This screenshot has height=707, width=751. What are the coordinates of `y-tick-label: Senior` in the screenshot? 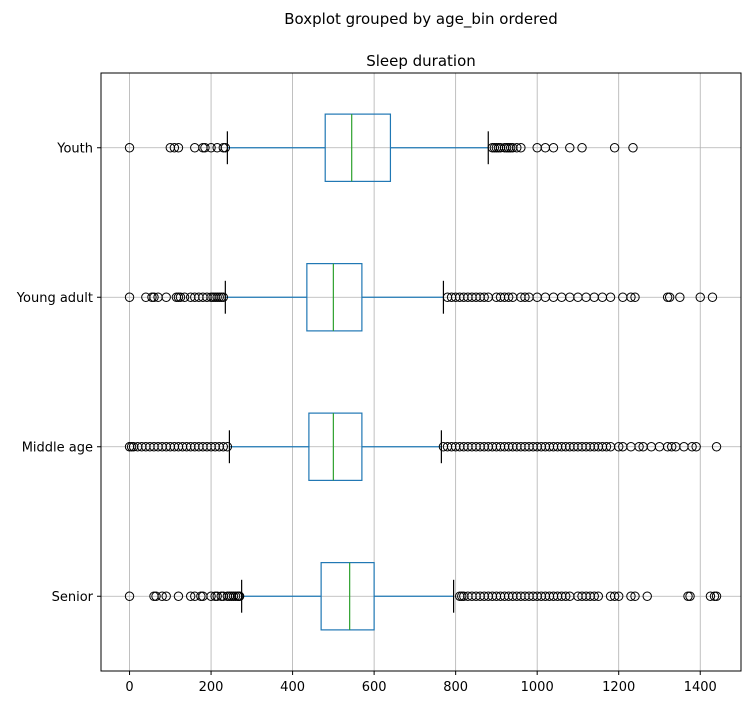 It's located at (73, 597).